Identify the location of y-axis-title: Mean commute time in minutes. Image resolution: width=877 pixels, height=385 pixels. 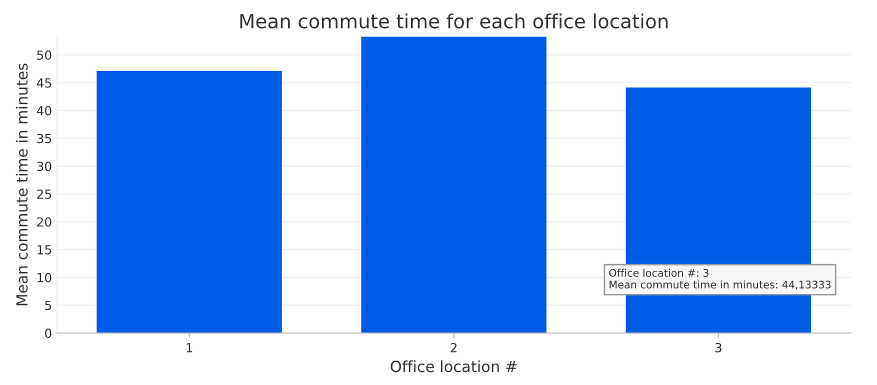
(22, 185).